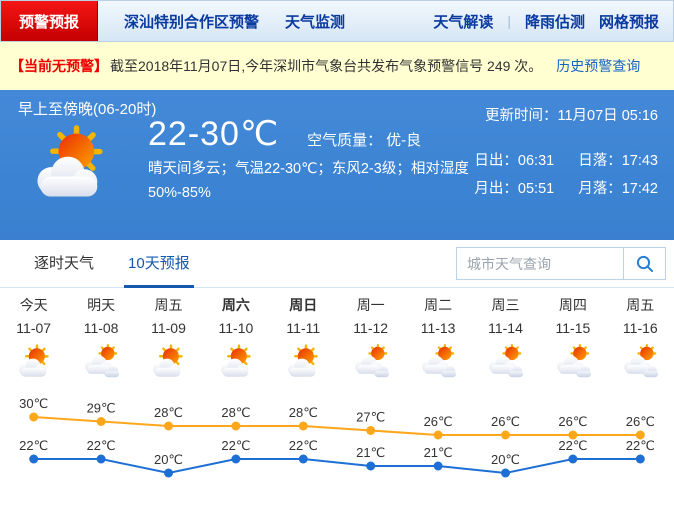  I want to click on day-name-row: 今天 明天 周五 周六 周日 周一 周二 周三 周四 周五, so click(337, 301).